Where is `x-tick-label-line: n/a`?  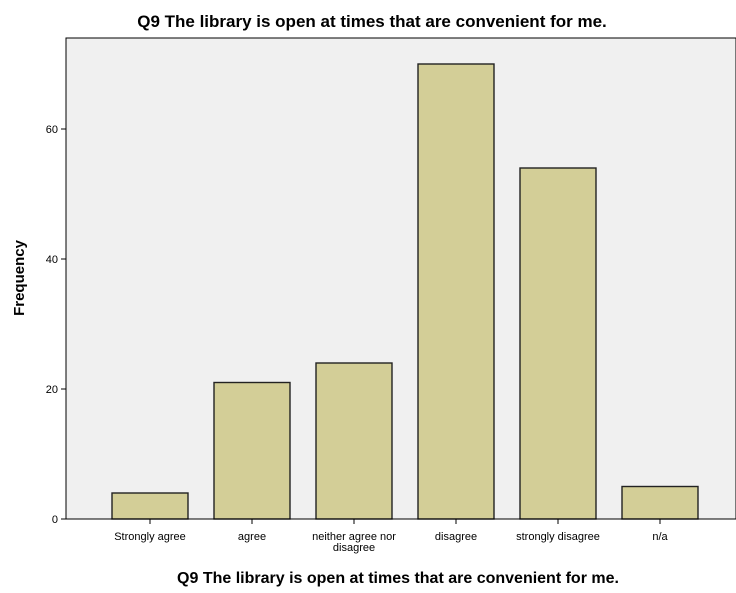 x-tick-label-line: n/a is located at coordinates (660, 537).